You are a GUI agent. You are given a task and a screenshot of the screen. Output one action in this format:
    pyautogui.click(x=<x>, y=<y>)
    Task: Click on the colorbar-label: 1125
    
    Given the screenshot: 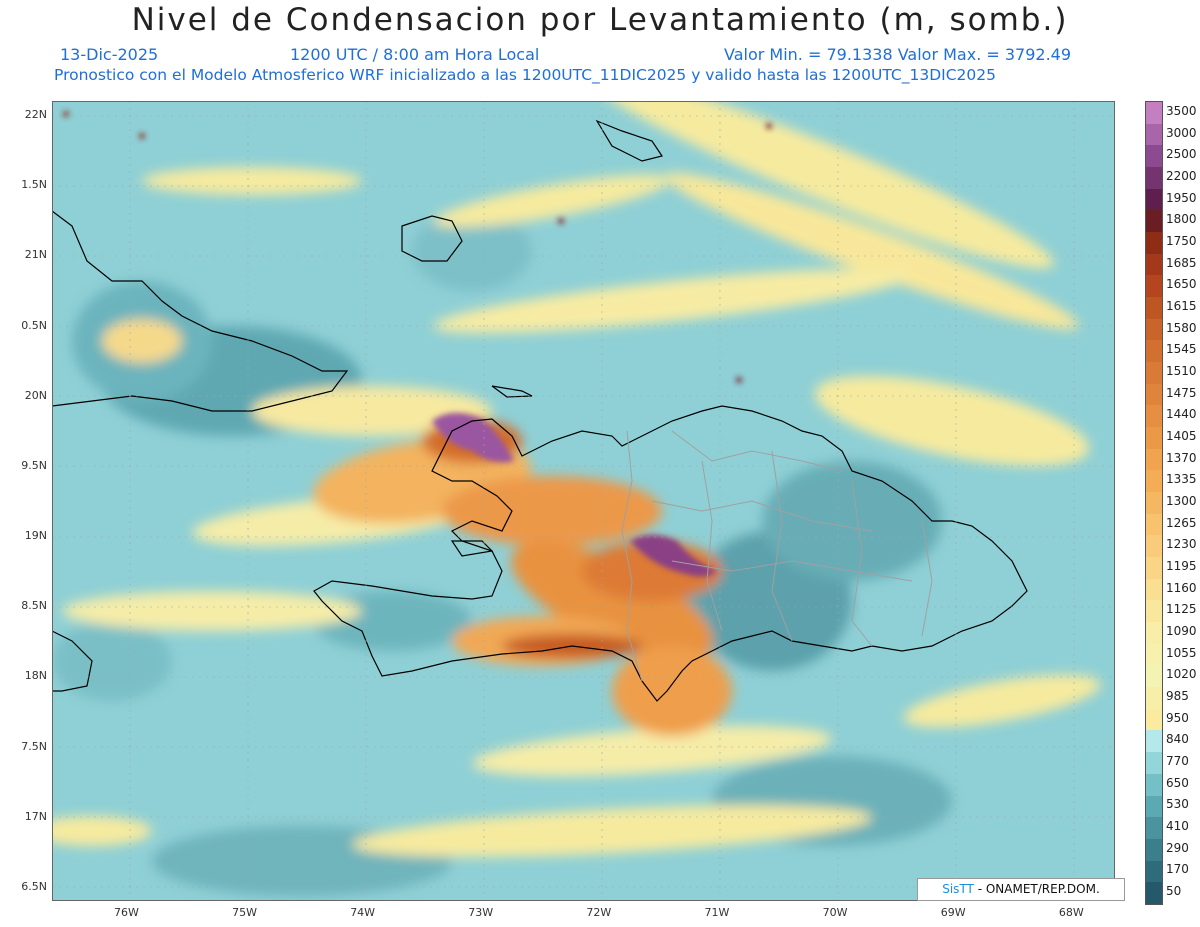 What is the action you would take?
    pyautogui.click(x=1181, y=609)
    